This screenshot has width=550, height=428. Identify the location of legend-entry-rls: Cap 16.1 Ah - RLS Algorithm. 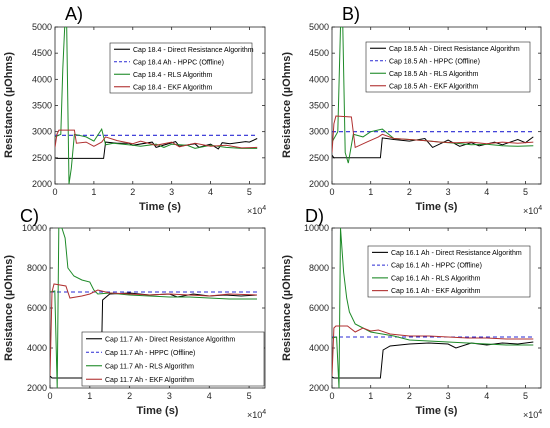
(436, 278).